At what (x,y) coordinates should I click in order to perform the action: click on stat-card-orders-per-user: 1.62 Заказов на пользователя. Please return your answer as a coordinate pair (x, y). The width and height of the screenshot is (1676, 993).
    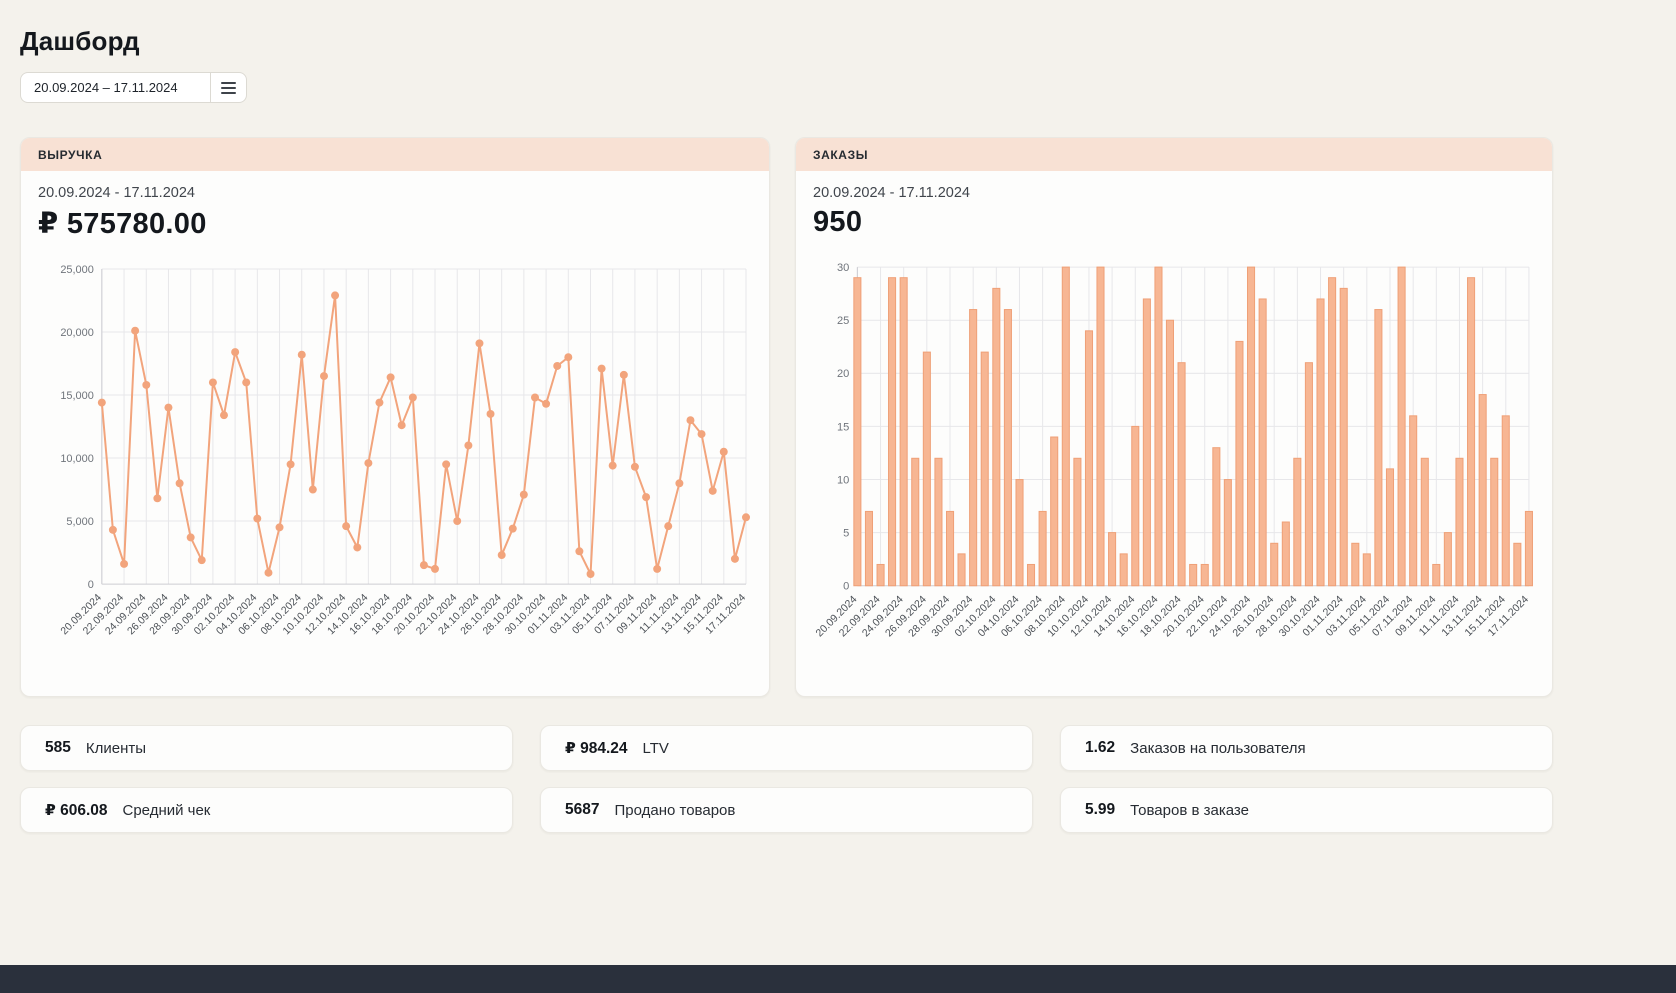
    Looking at the image, I should click on (1306, 748).